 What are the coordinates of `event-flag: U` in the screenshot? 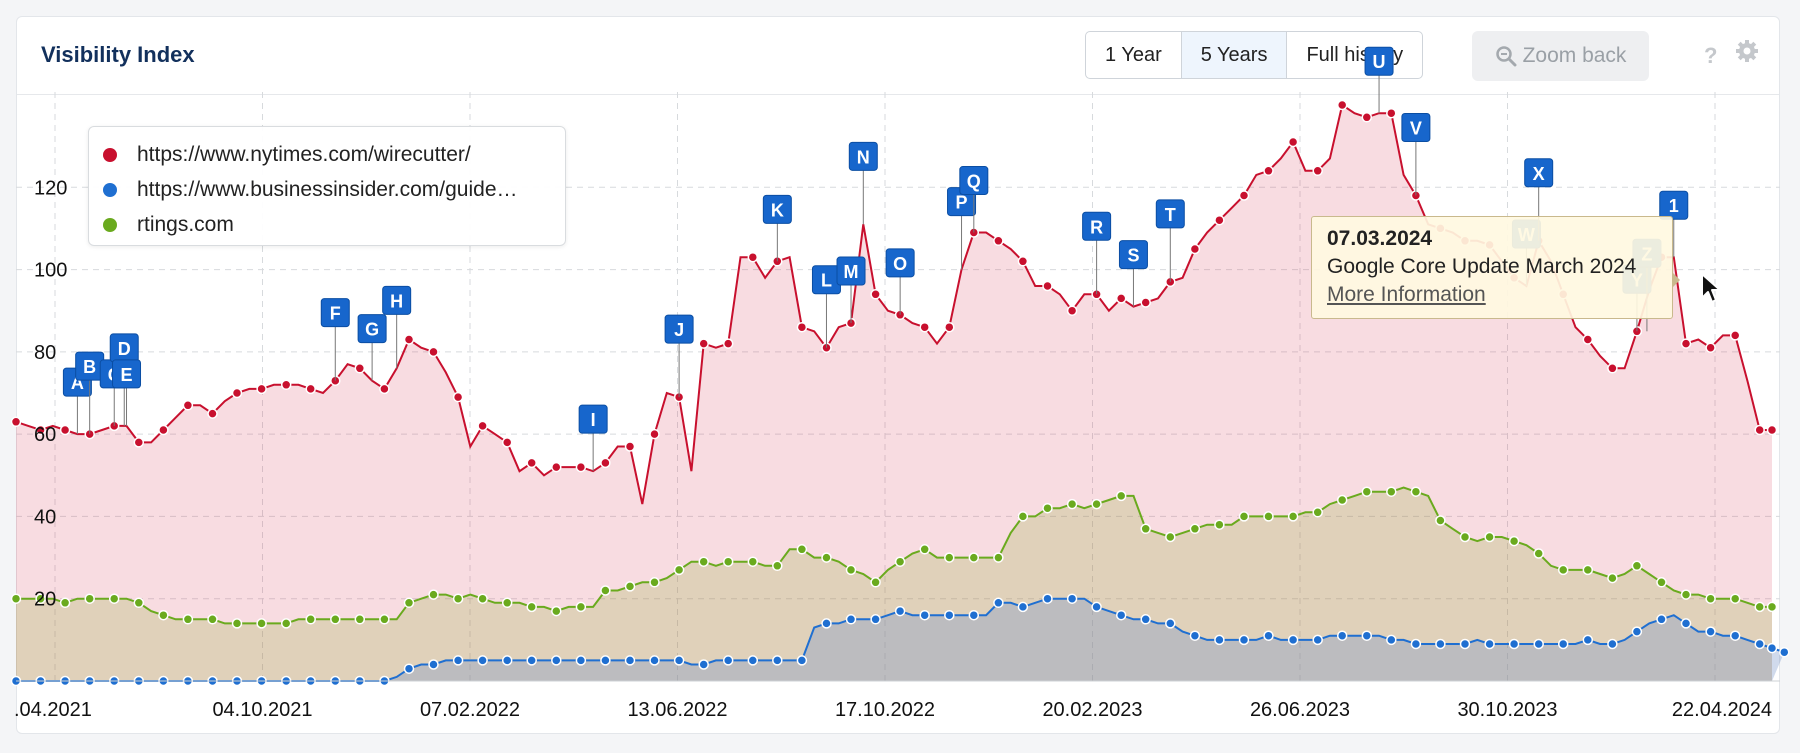 It's located at (1379, 80).